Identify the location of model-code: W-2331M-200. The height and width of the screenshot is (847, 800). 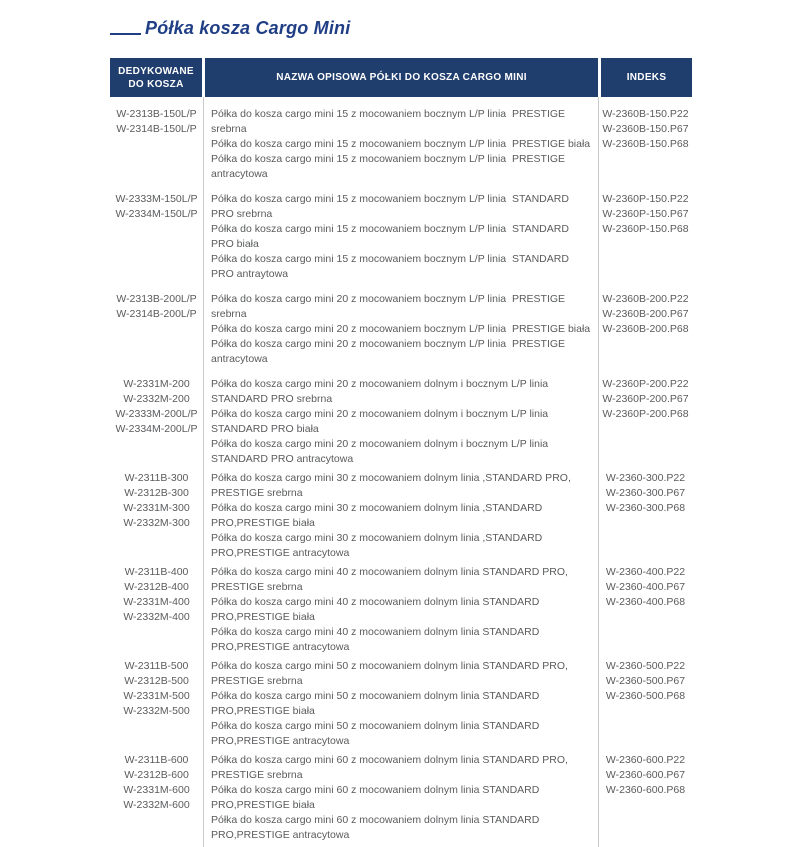
(156, 384).